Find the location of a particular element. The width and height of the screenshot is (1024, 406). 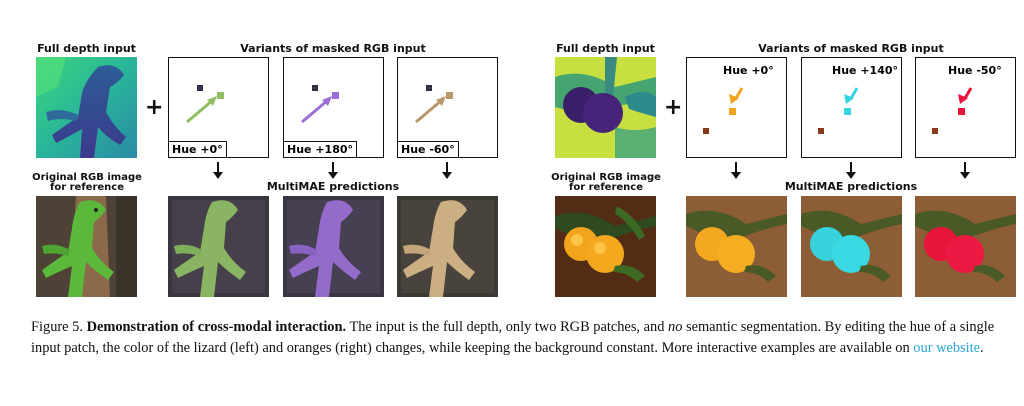

right-masked-rgb-variant-3: Hue -50° is located at coordinates (965, 107).